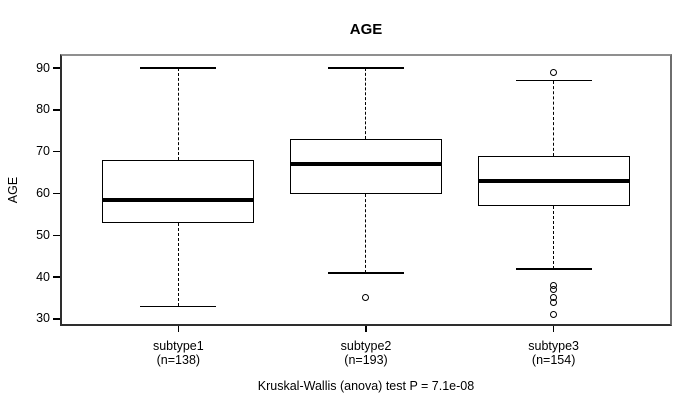 This screenshot has height=400, width=700. Describe the element at coordinates (43, 318) in the screenshot. I see `y-tick-label: 30` at that location.